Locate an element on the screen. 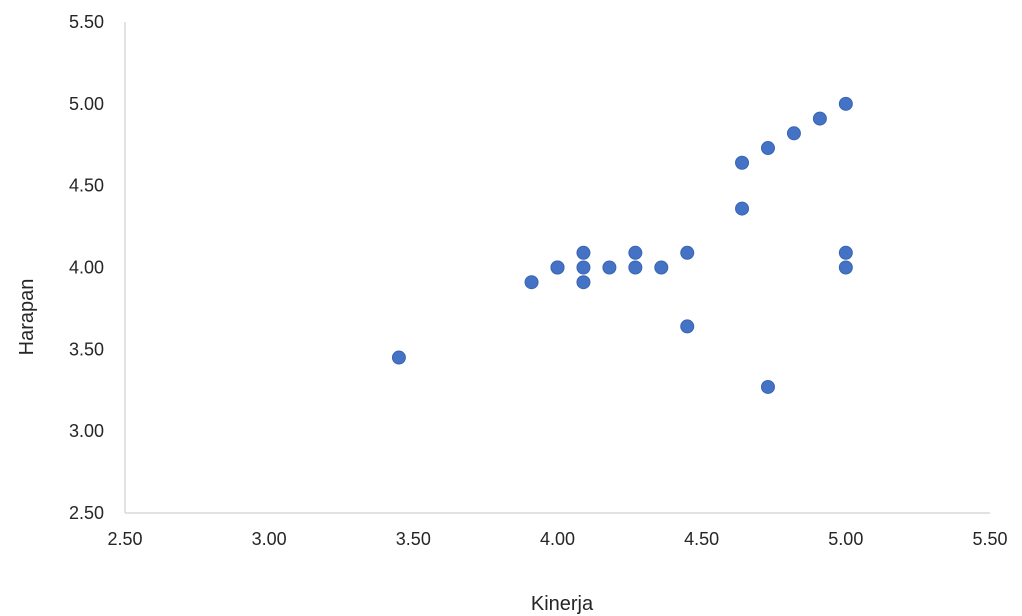  y-axis-title: Harapan is located at coordinates (27, 317).